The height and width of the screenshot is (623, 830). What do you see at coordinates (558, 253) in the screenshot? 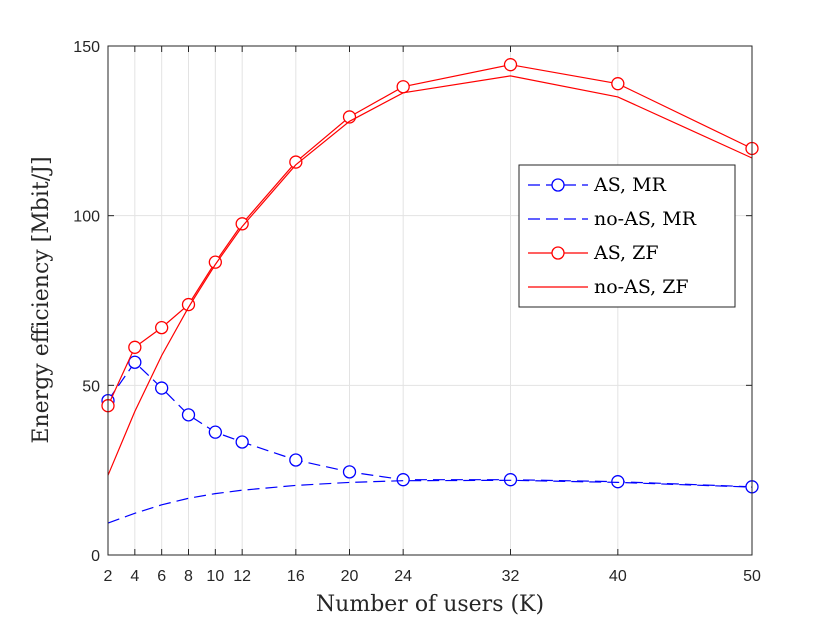
I see `legend-marker-as-zf` at bounding box center [558, 253].